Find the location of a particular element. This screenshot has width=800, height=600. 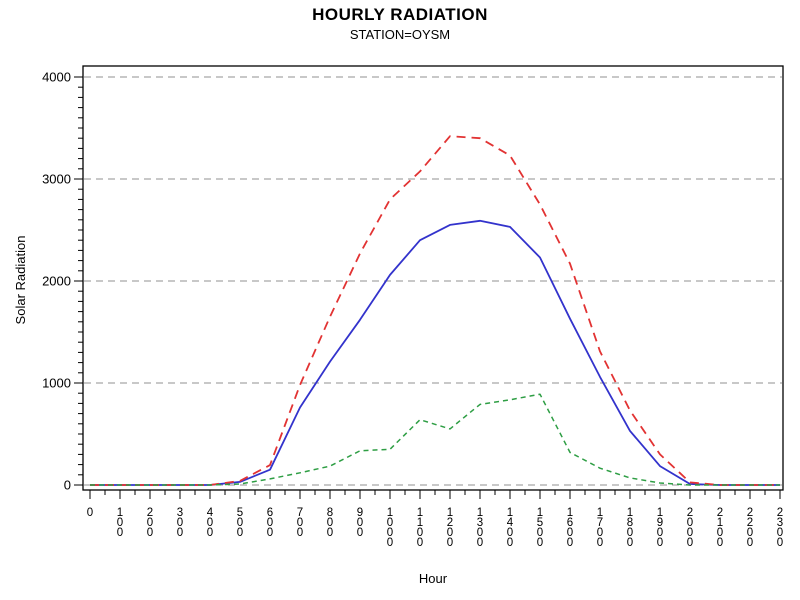

chart-subtitle: STATION=OYSM is located at coordinates (400, 34).